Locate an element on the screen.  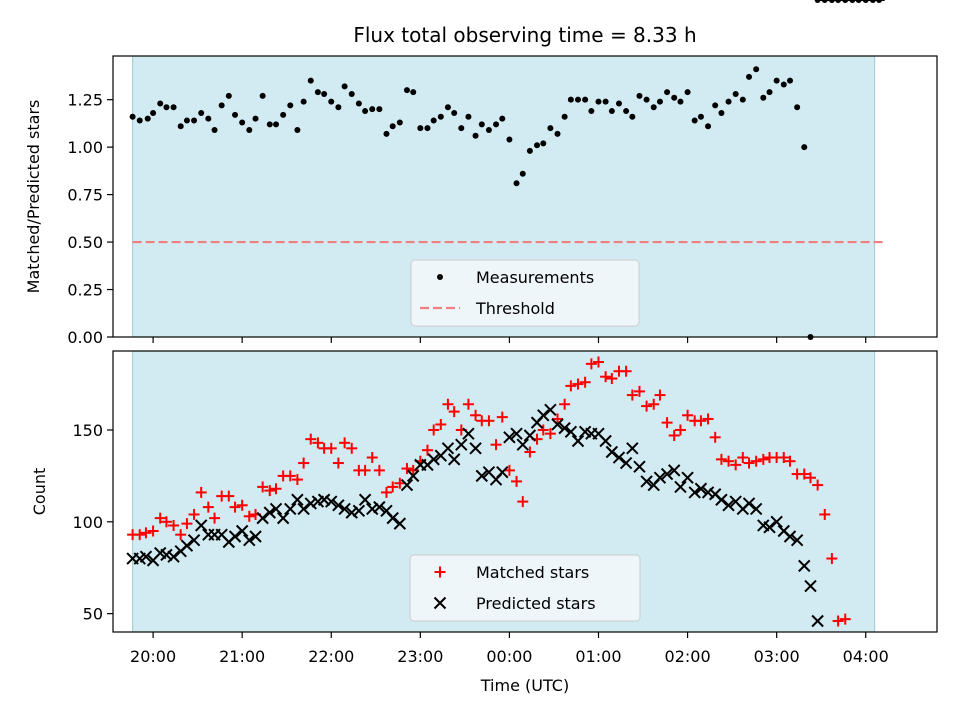
bottom-legend-box is located at coordinates (525, 588).